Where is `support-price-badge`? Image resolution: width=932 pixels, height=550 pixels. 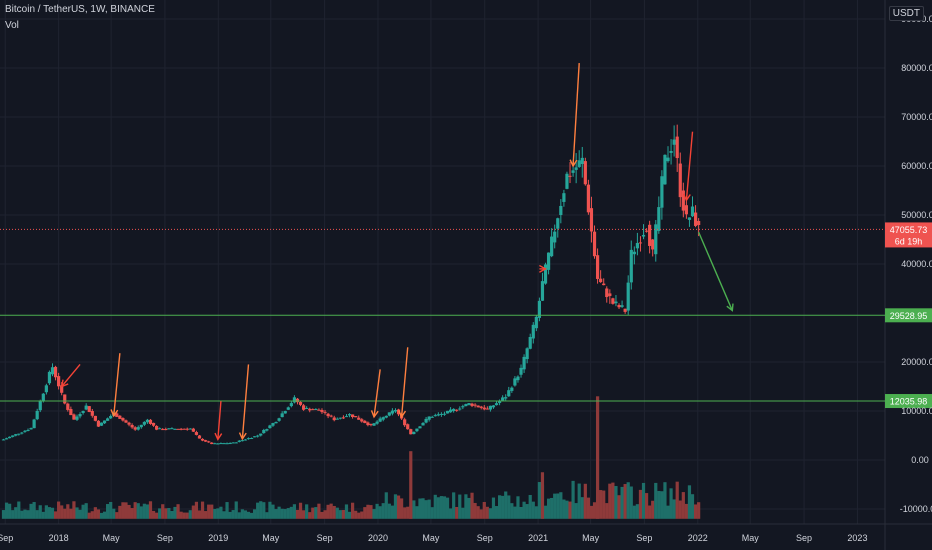
support-price-badge is located at coordinates (908, 315).